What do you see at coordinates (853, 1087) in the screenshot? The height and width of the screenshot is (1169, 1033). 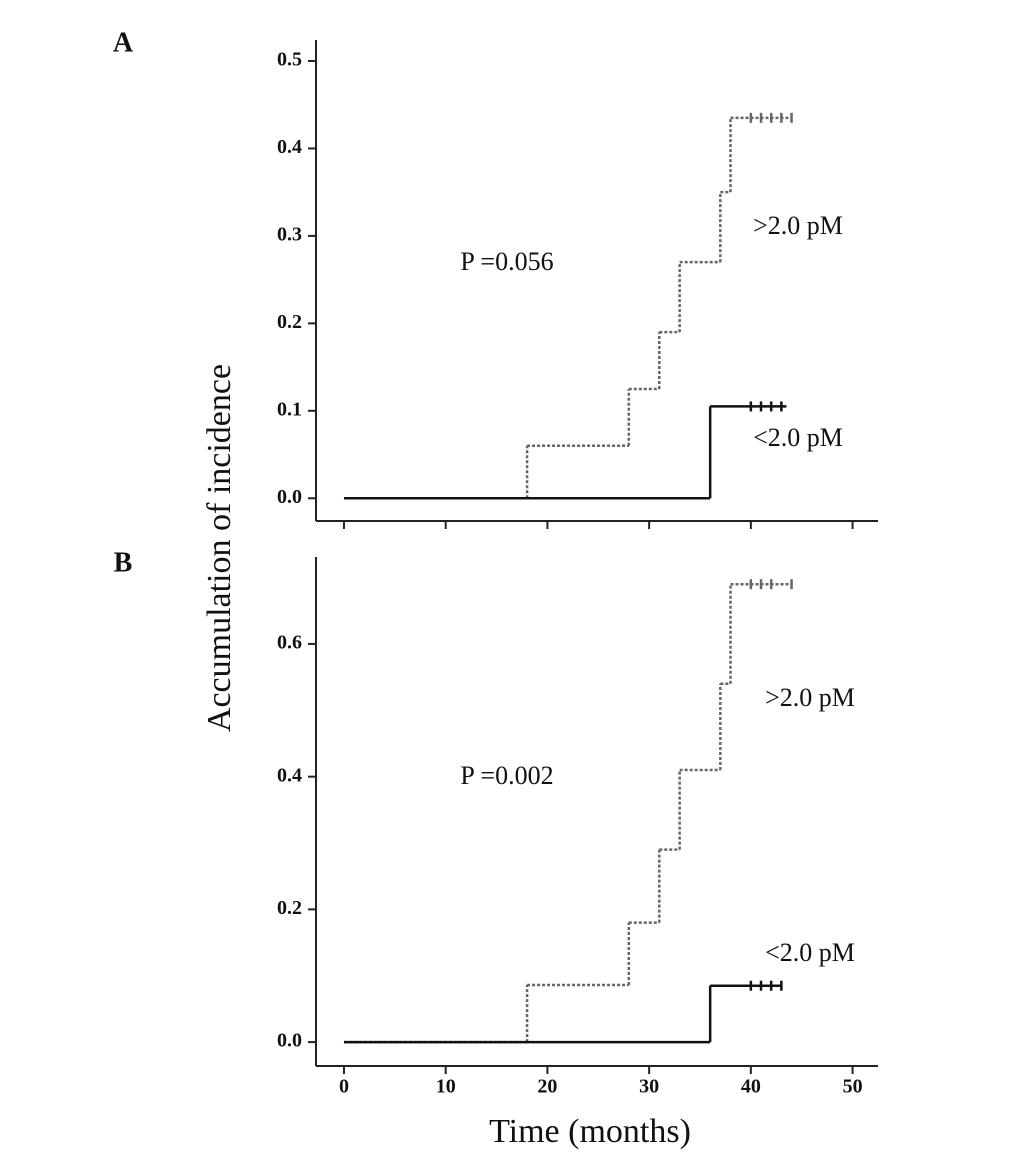 I see `x-tick-label: 50` at bounding box center [853, 1087].